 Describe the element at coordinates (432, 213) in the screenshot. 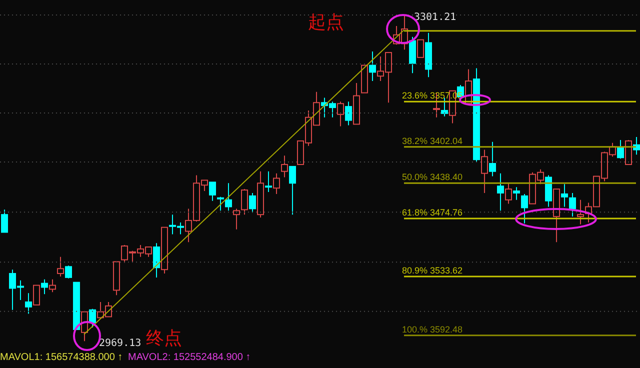

I see `annotation: 61.8% 3474.76` at that location.